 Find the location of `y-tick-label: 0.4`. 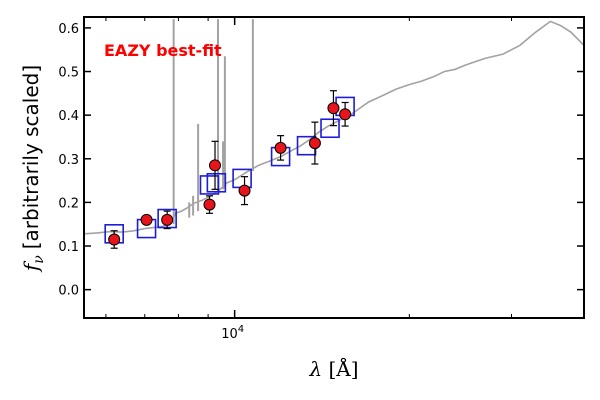

y-tick-label: 0.4 is located at coordinates (68, 116).